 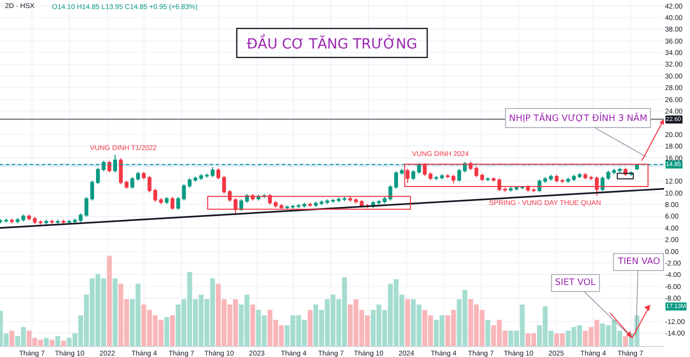 I want to click on annotation: SIET VOL, so click(x=575, y=283).